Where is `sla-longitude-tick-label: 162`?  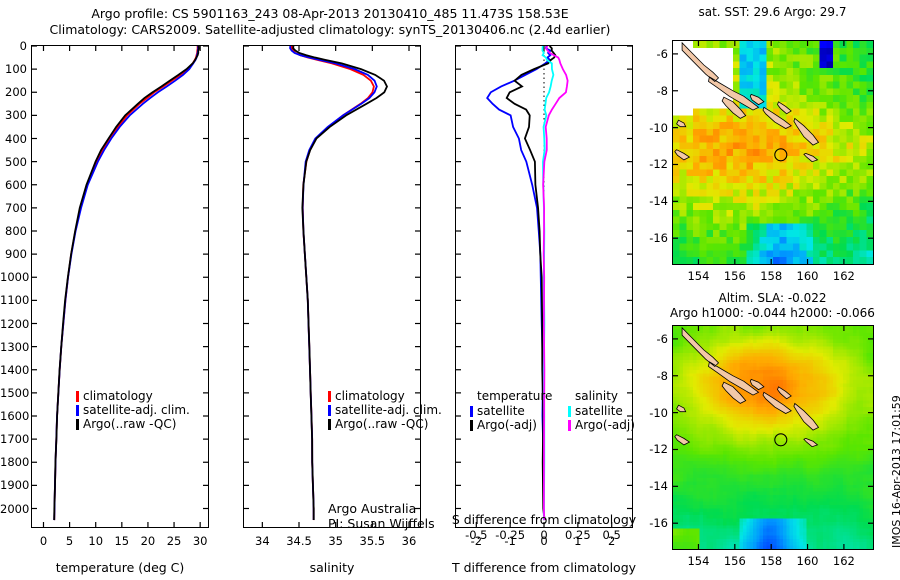 sla-longitude-tick-label: 162 is located at coordinates (843, 561).